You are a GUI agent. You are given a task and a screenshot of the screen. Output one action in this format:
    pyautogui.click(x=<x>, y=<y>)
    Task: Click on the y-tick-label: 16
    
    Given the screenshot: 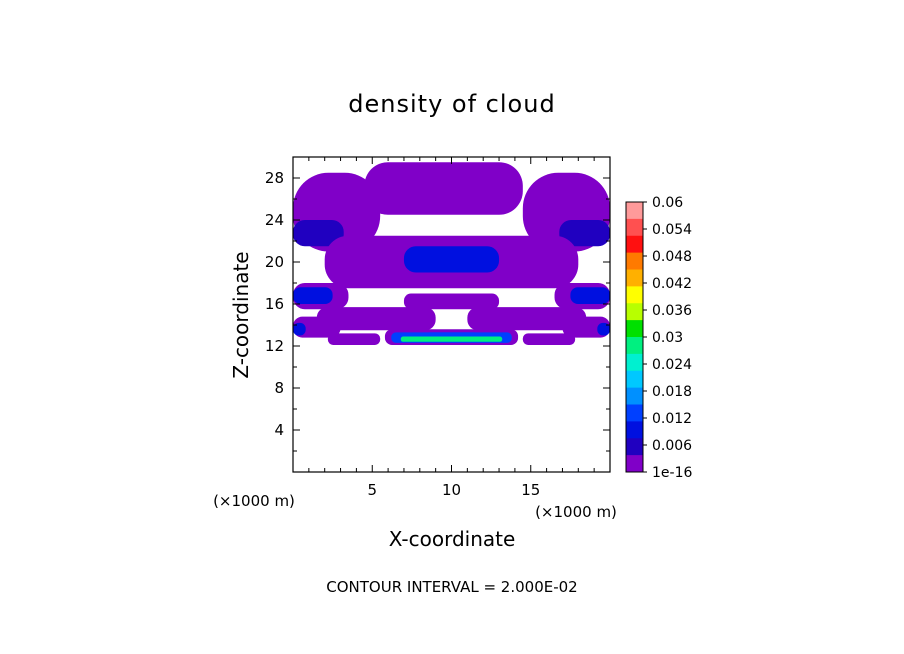 What is the action you would take?
    pyautogui.click(x=274, y=304)
    